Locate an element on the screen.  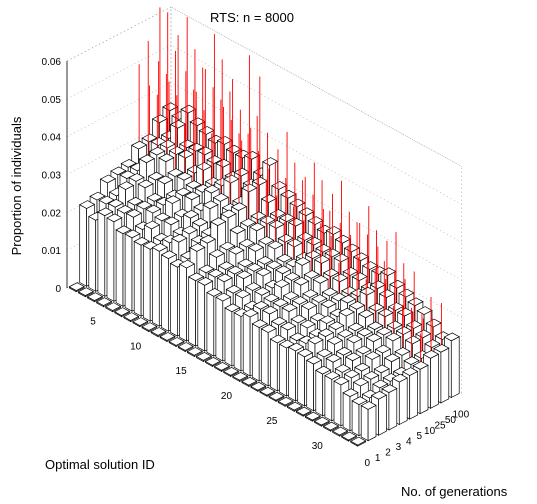
x-tick-label: 50 is located at coordinates (451, 420).